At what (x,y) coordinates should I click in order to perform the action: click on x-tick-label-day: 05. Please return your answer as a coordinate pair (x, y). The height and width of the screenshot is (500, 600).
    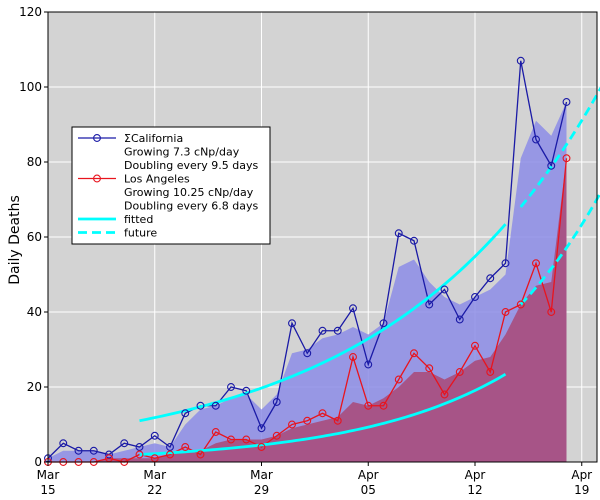
    Looking at the image, I should click on (368, 490).